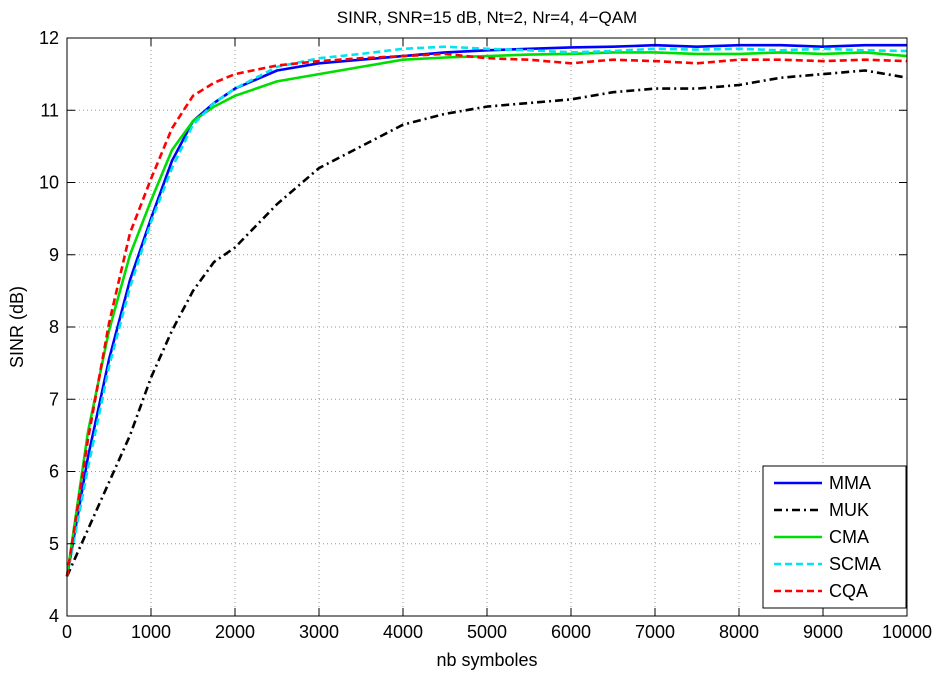 This screenshot has width=944, height=673. I want to click on y-tick-label: 9, so click(54, 255).